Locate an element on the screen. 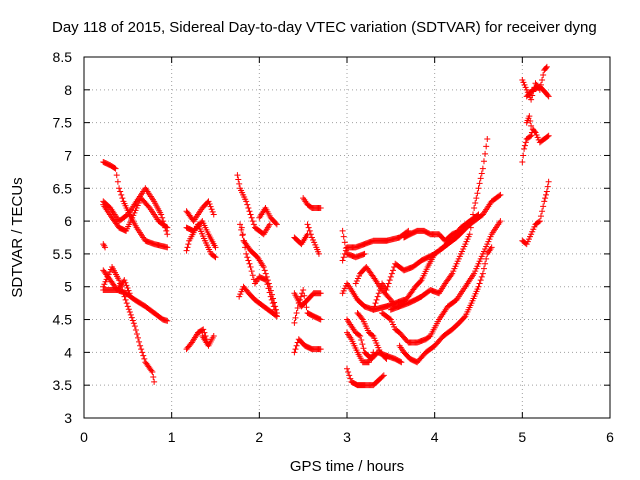  series-s06 is located at coordinates (129, 324).